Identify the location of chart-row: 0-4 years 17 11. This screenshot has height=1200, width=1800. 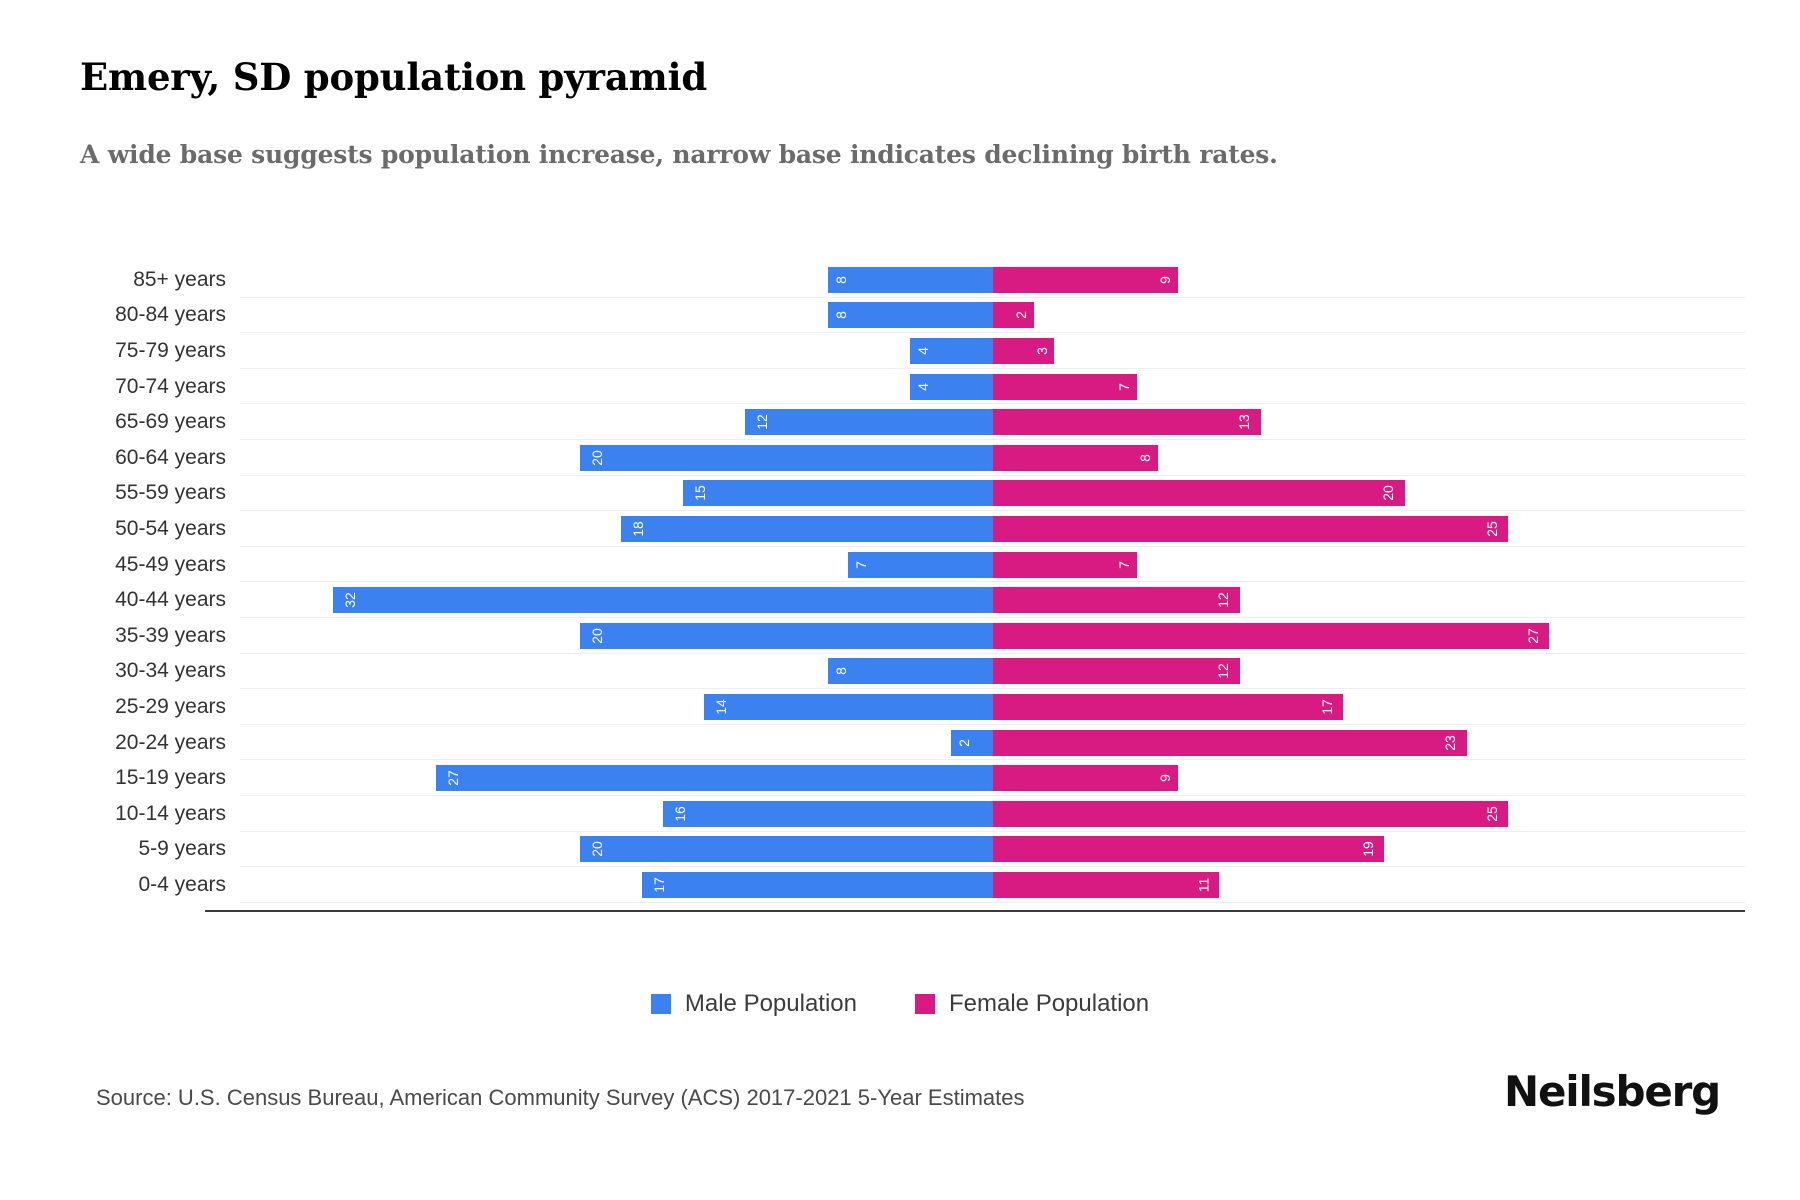
(941, 885).